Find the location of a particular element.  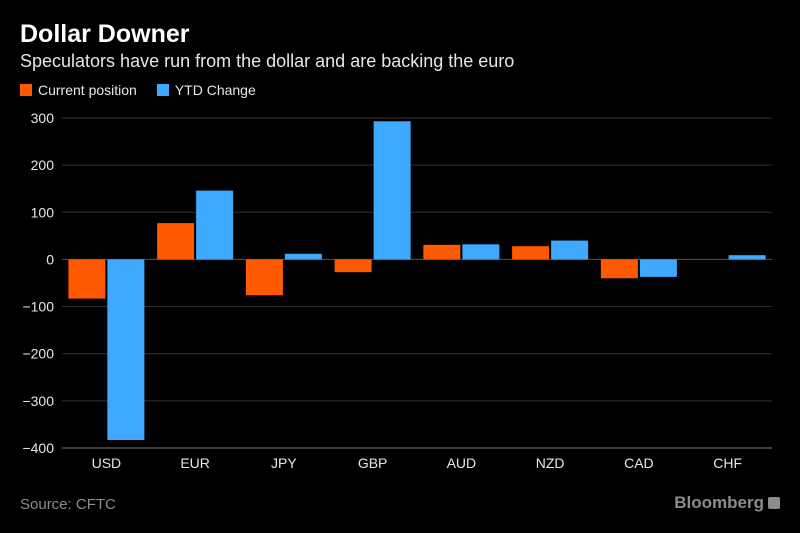

x-tick-label: CHF is located at coordinates (727, 463).